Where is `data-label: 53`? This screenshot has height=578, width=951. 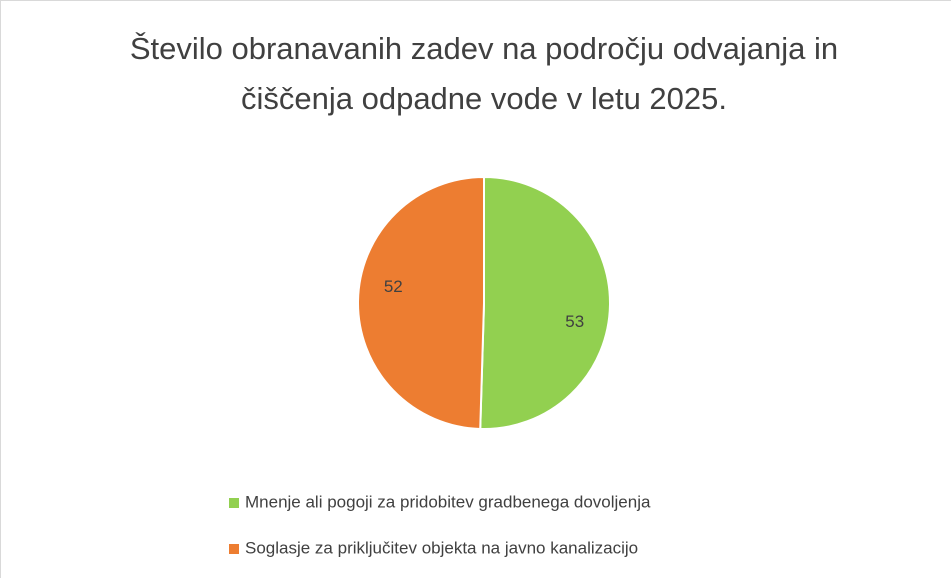
data-label: 53 is located at coordinates (574, 321).